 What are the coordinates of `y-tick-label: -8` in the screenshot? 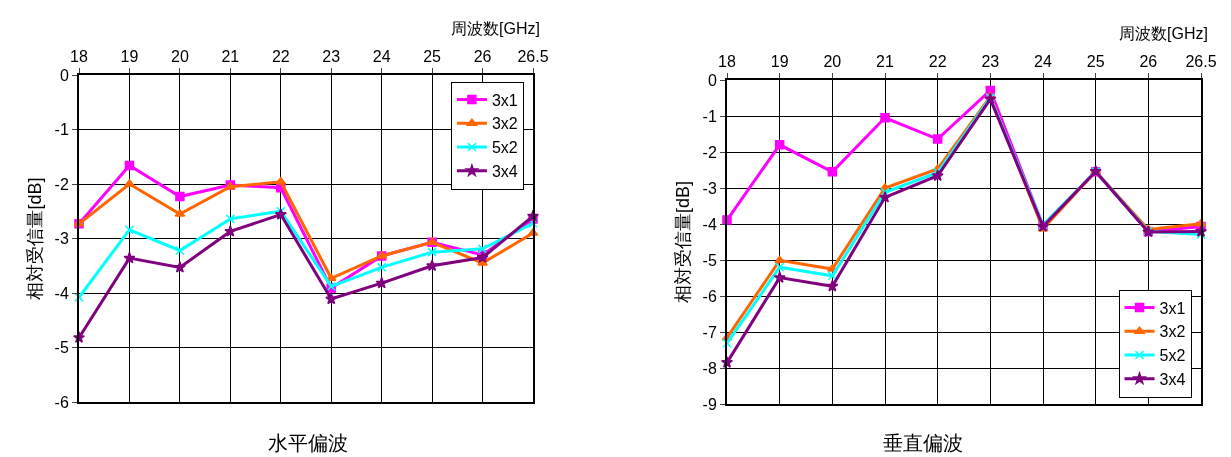 It's located at (709, 368).